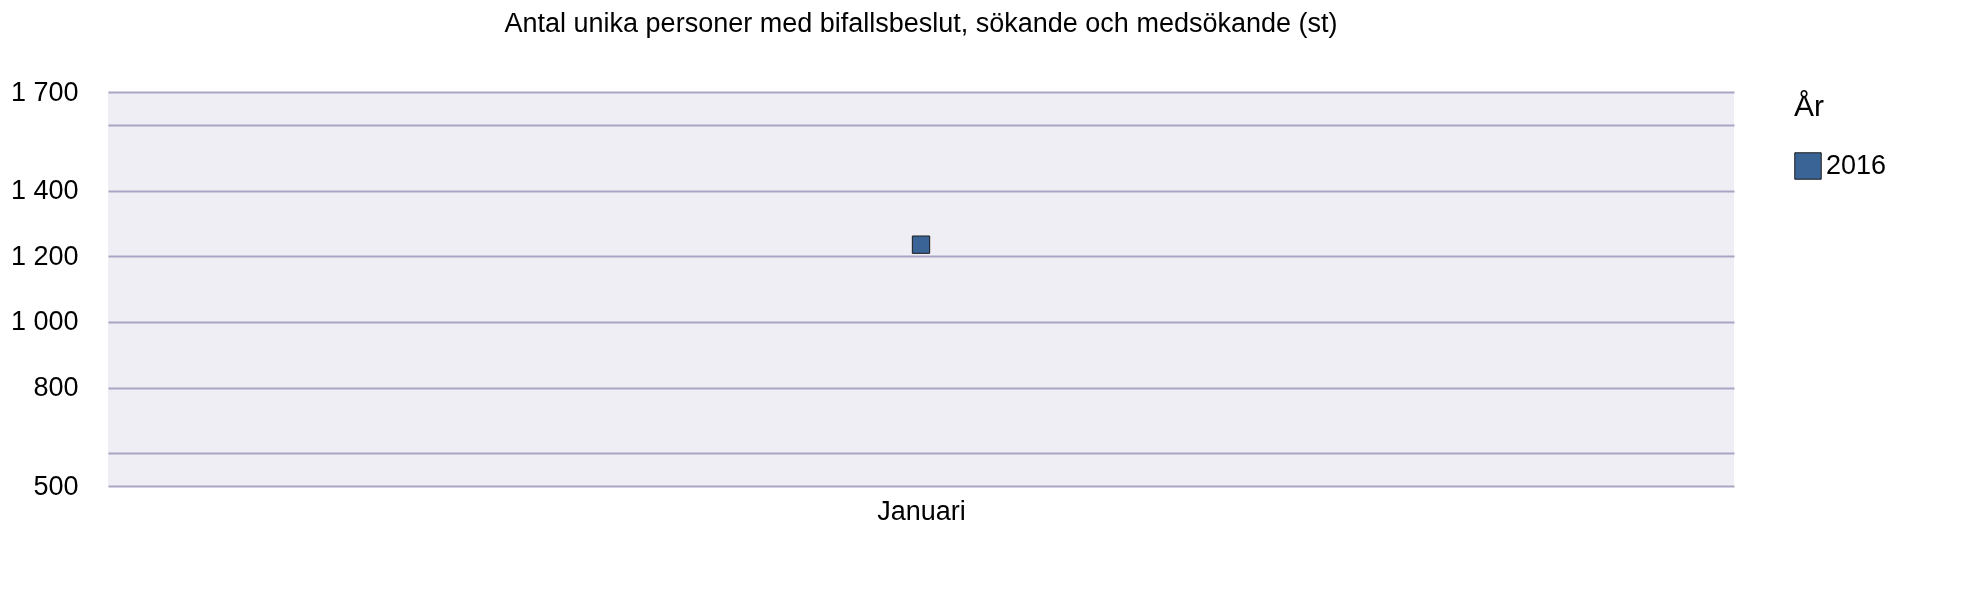  I want to click on legend-label: 2016, so click(1856, 165).